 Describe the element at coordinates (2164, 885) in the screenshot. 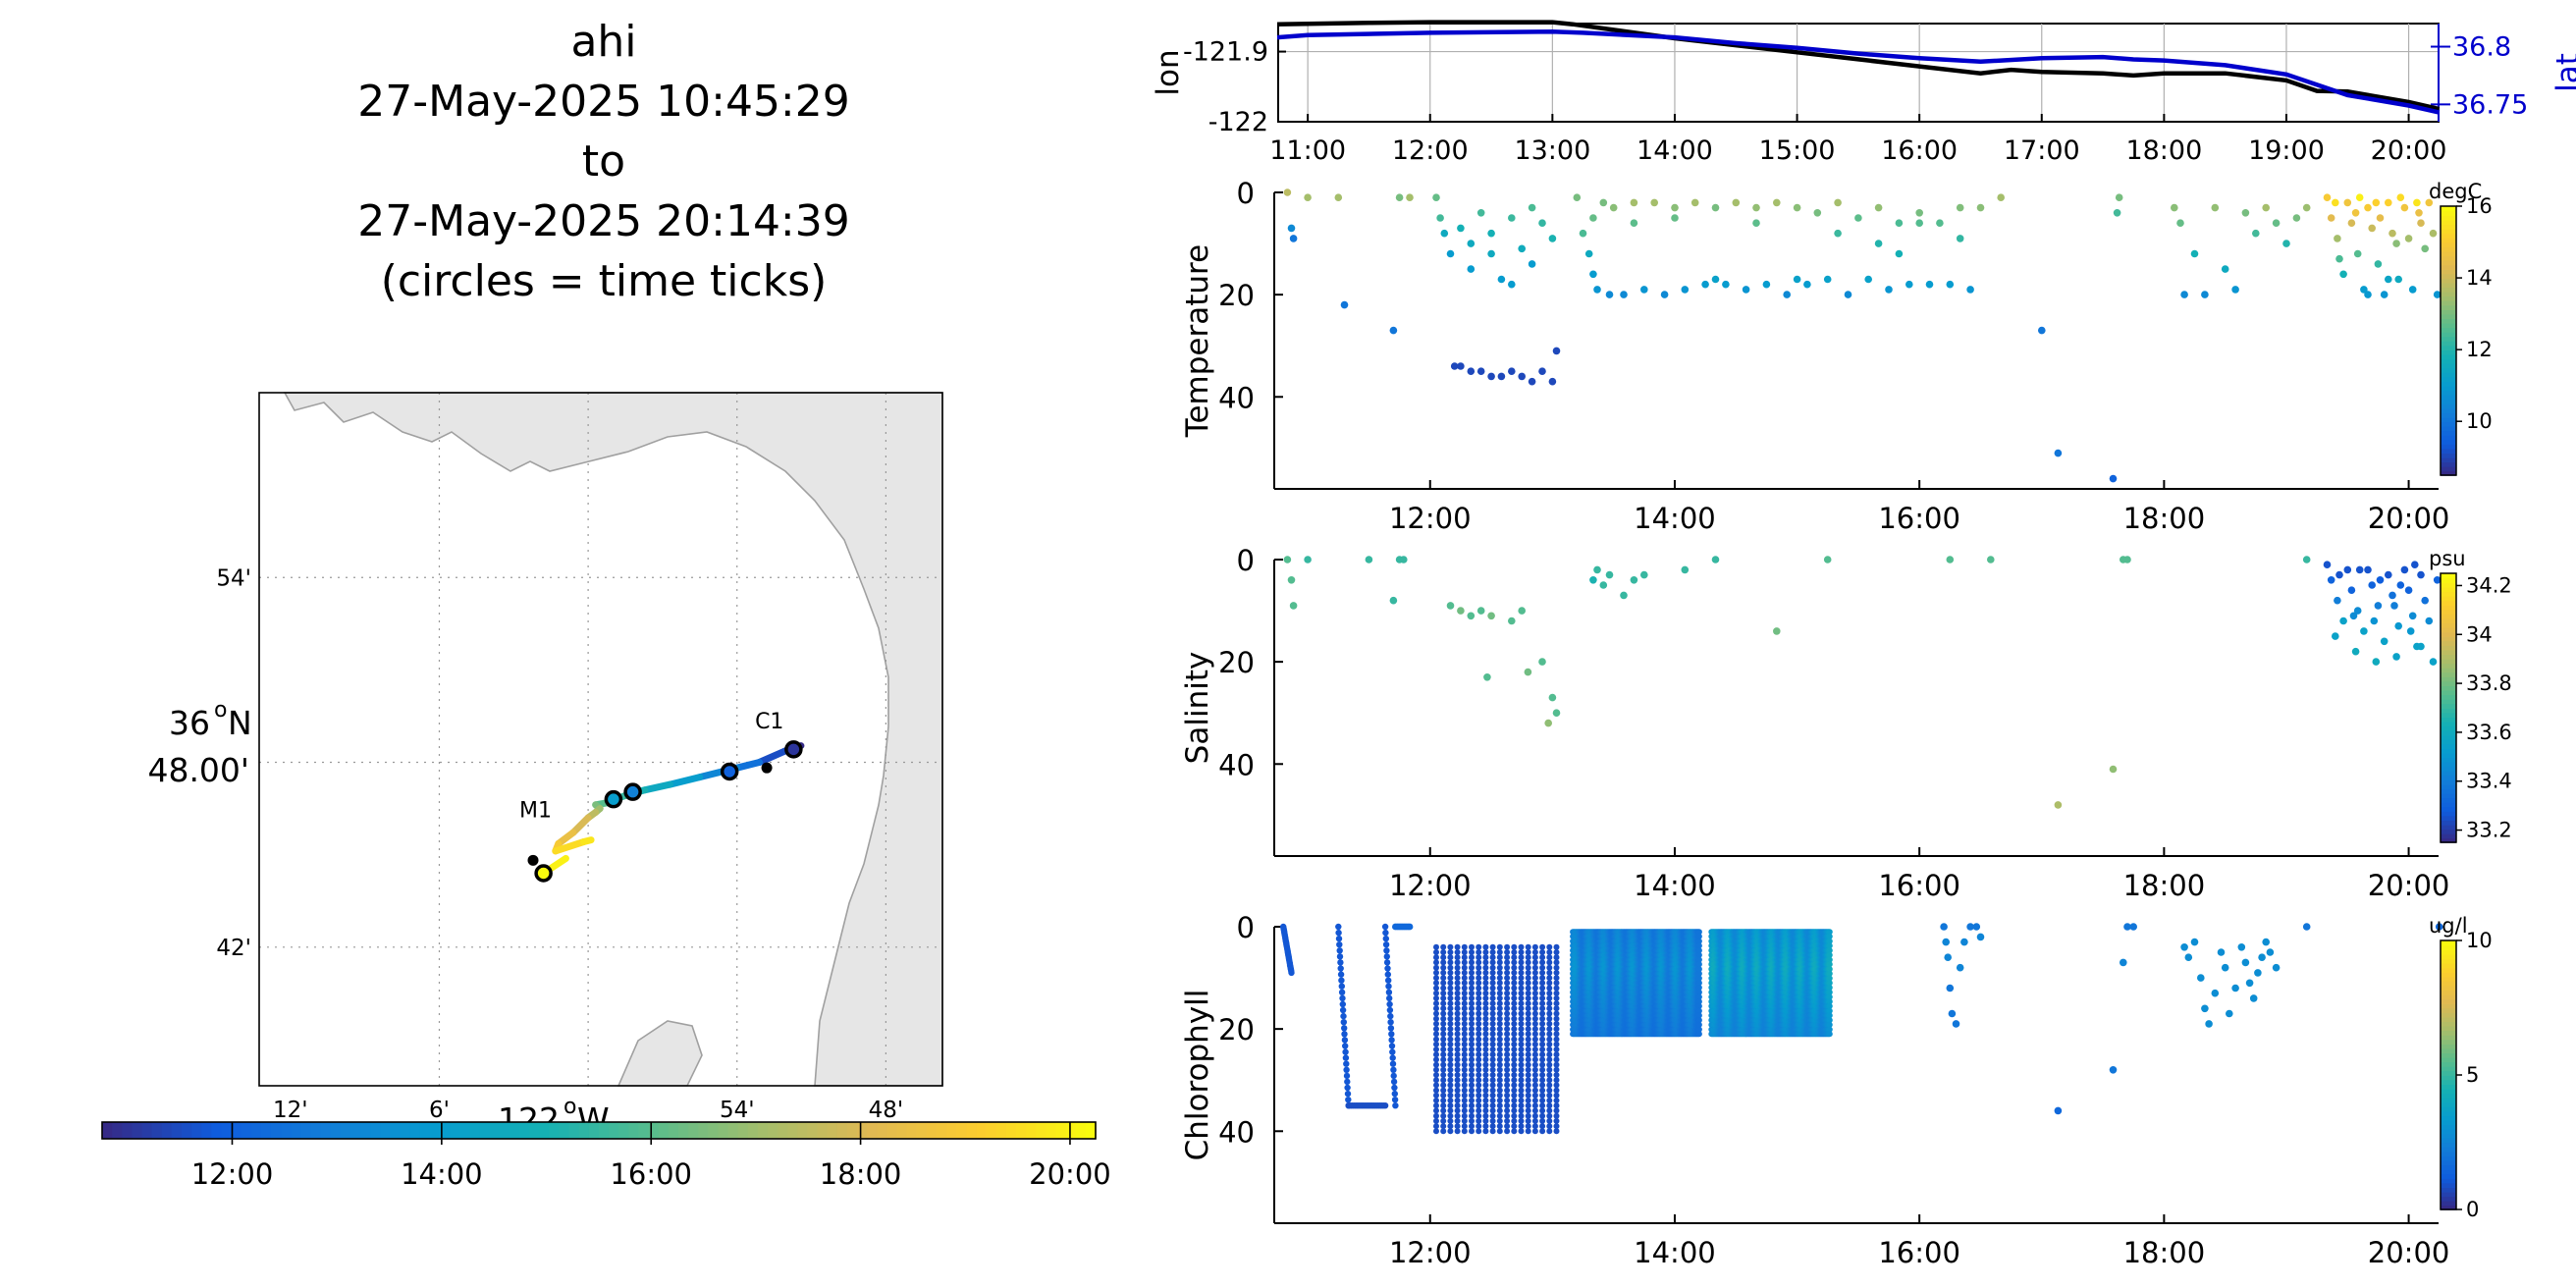

I see `x-tick-label: 18:00` at that location.